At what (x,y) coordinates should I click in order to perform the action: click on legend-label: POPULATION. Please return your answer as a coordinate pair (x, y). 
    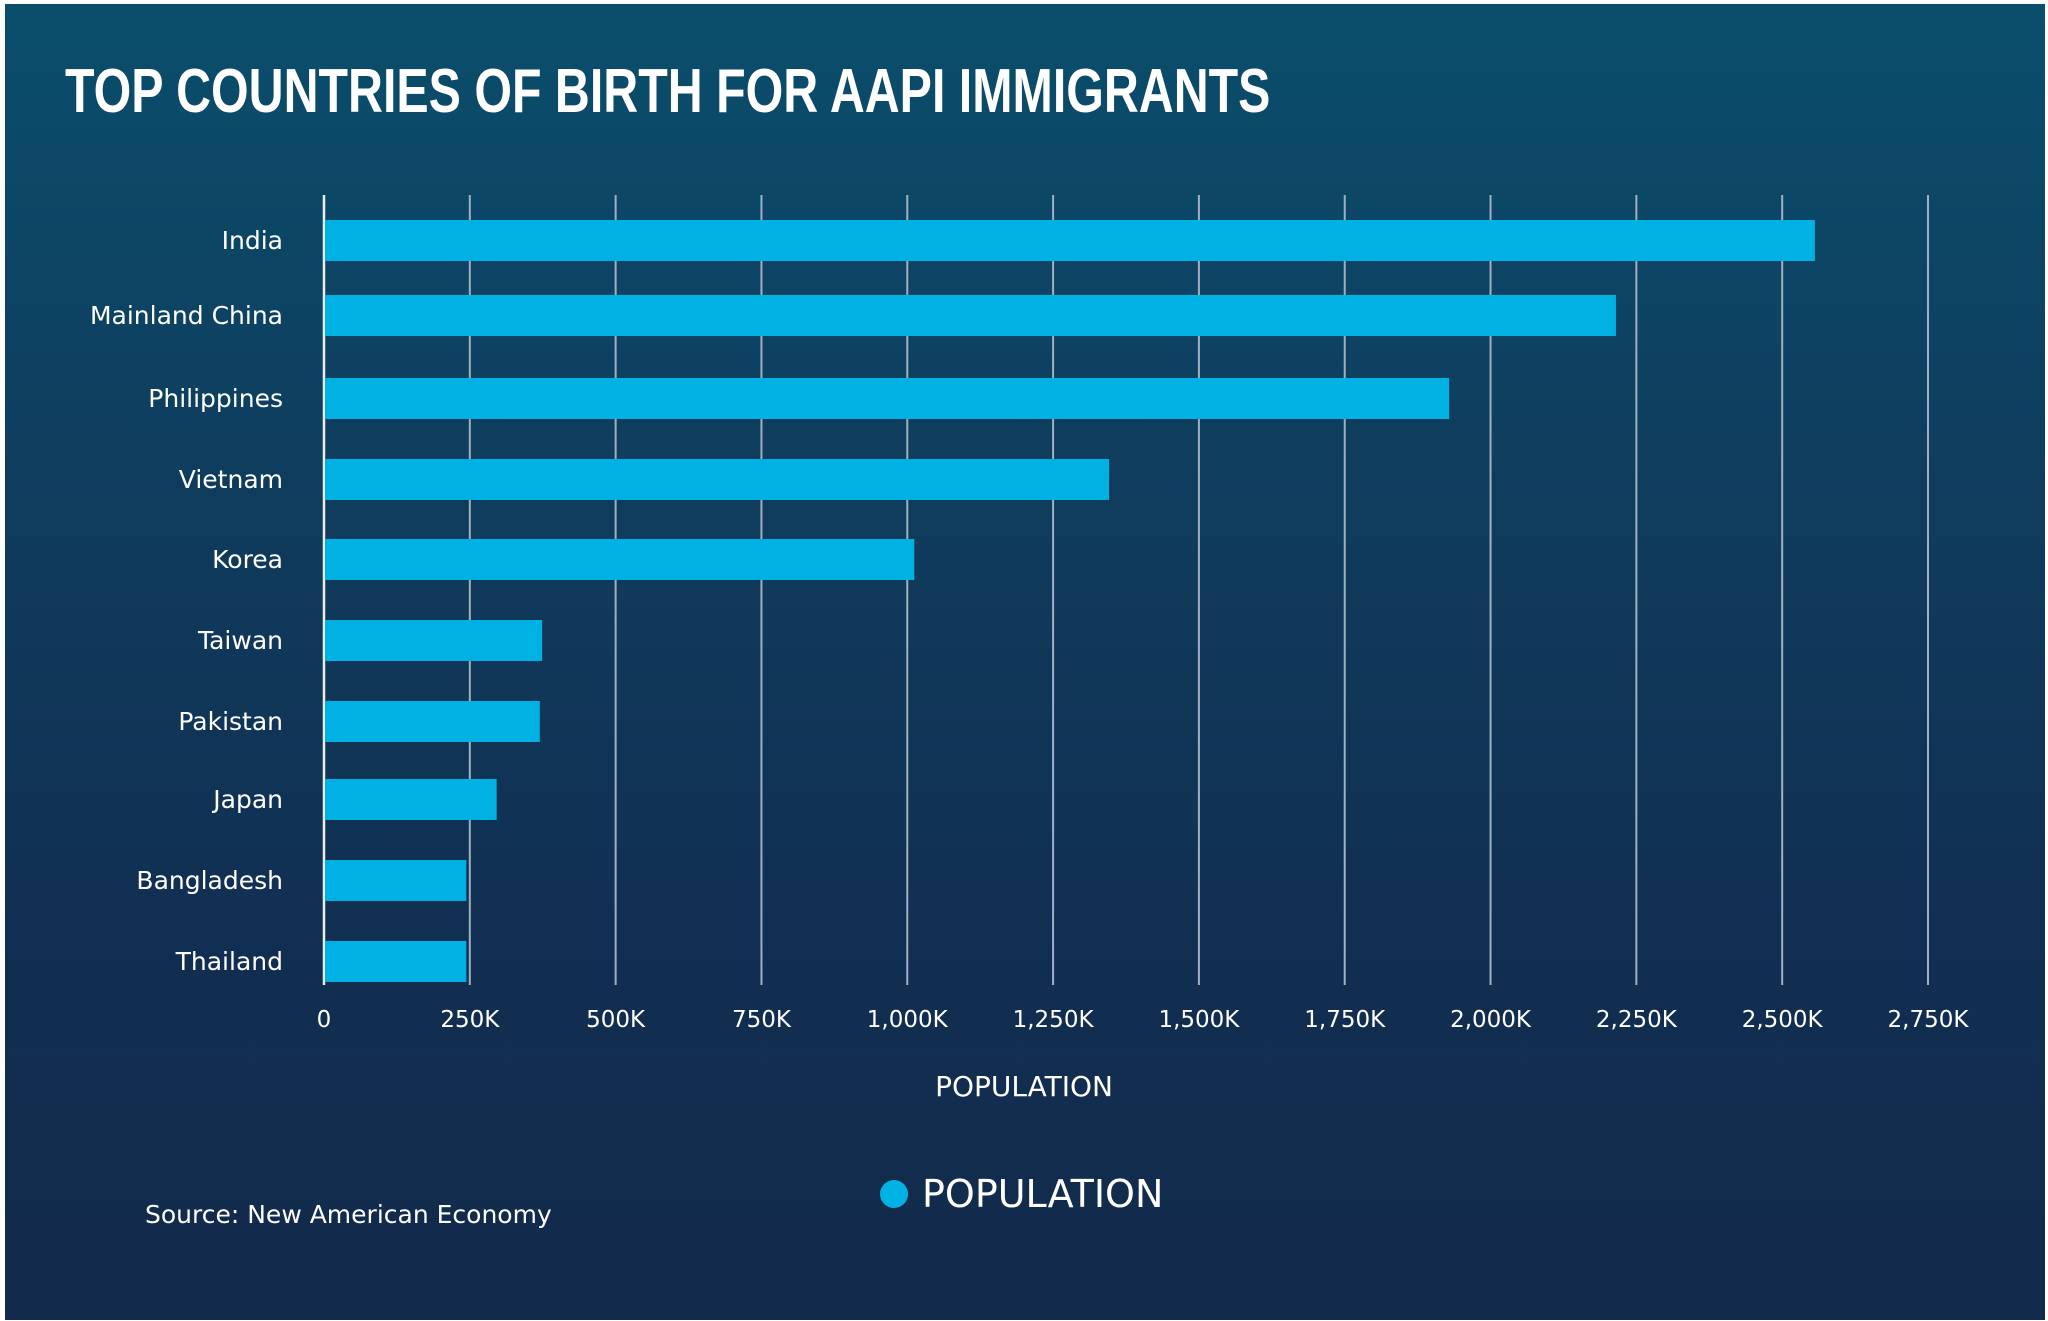
    Looking at the image, I should click on (1043, 1194).